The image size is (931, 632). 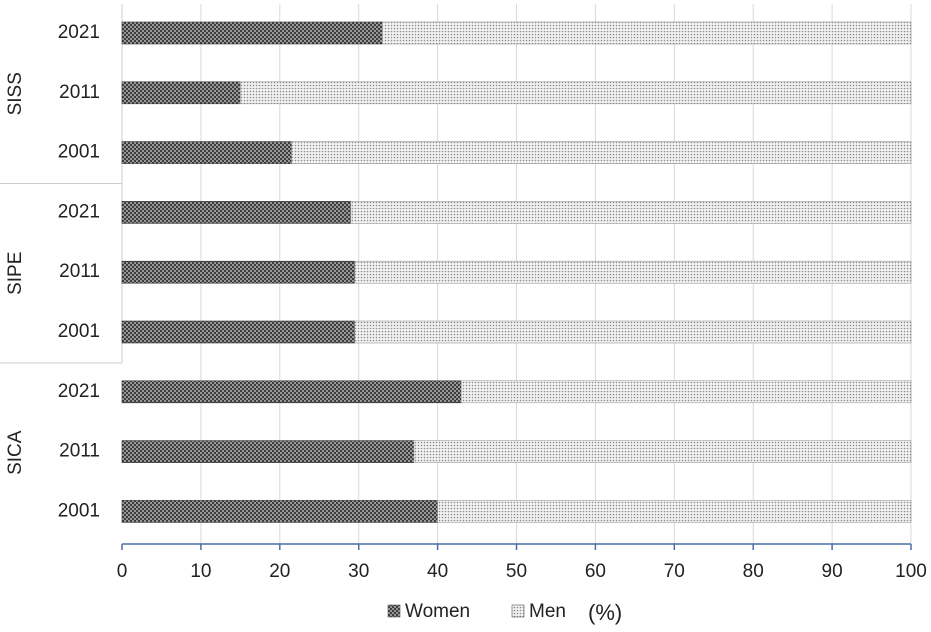 I want to click on legend-swatch-men, so click(x=518, y=611).